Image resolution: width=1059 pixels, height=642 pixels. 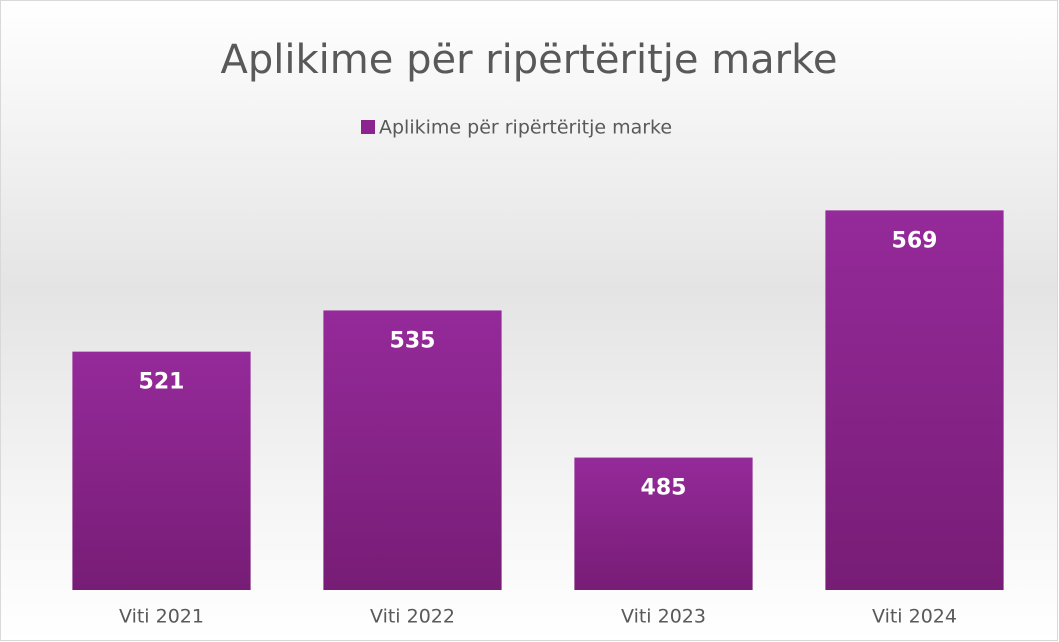 I want to click on data-label: 569, so click(x=915, y=240).